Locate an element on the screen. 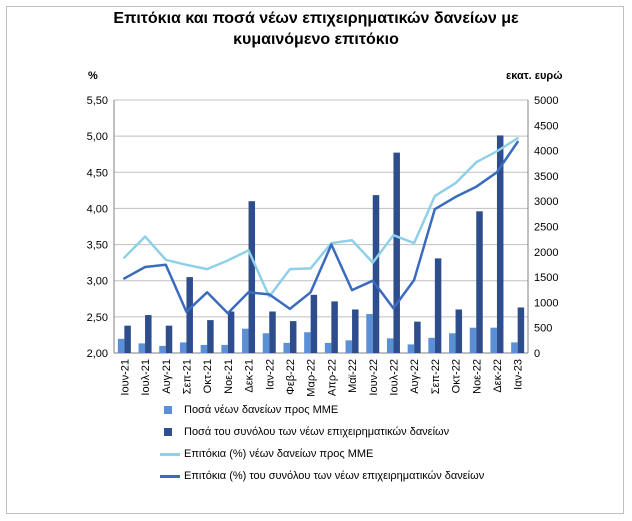 This screenshot has width=632, height=521. x-tick-label: Νοε-22 is located at coordinates (477, 376).